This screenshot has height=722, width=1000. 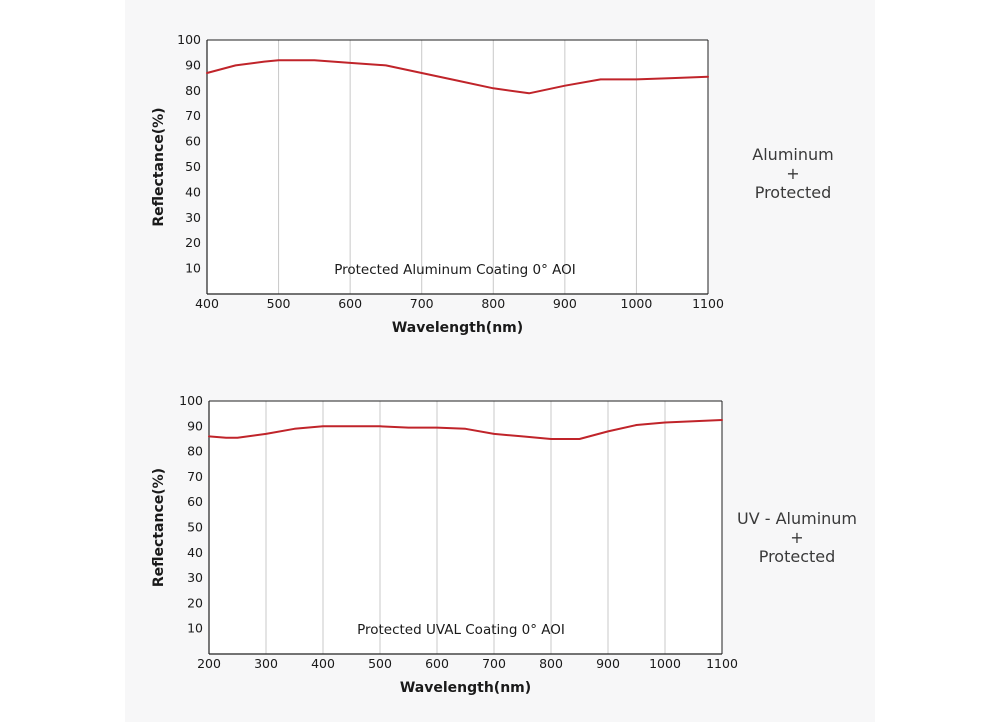 What do you see at coordinates (797, 518) in the screenshot?
I see `side-label-line: UV - Aluminum` at bounding box center [797, 518].